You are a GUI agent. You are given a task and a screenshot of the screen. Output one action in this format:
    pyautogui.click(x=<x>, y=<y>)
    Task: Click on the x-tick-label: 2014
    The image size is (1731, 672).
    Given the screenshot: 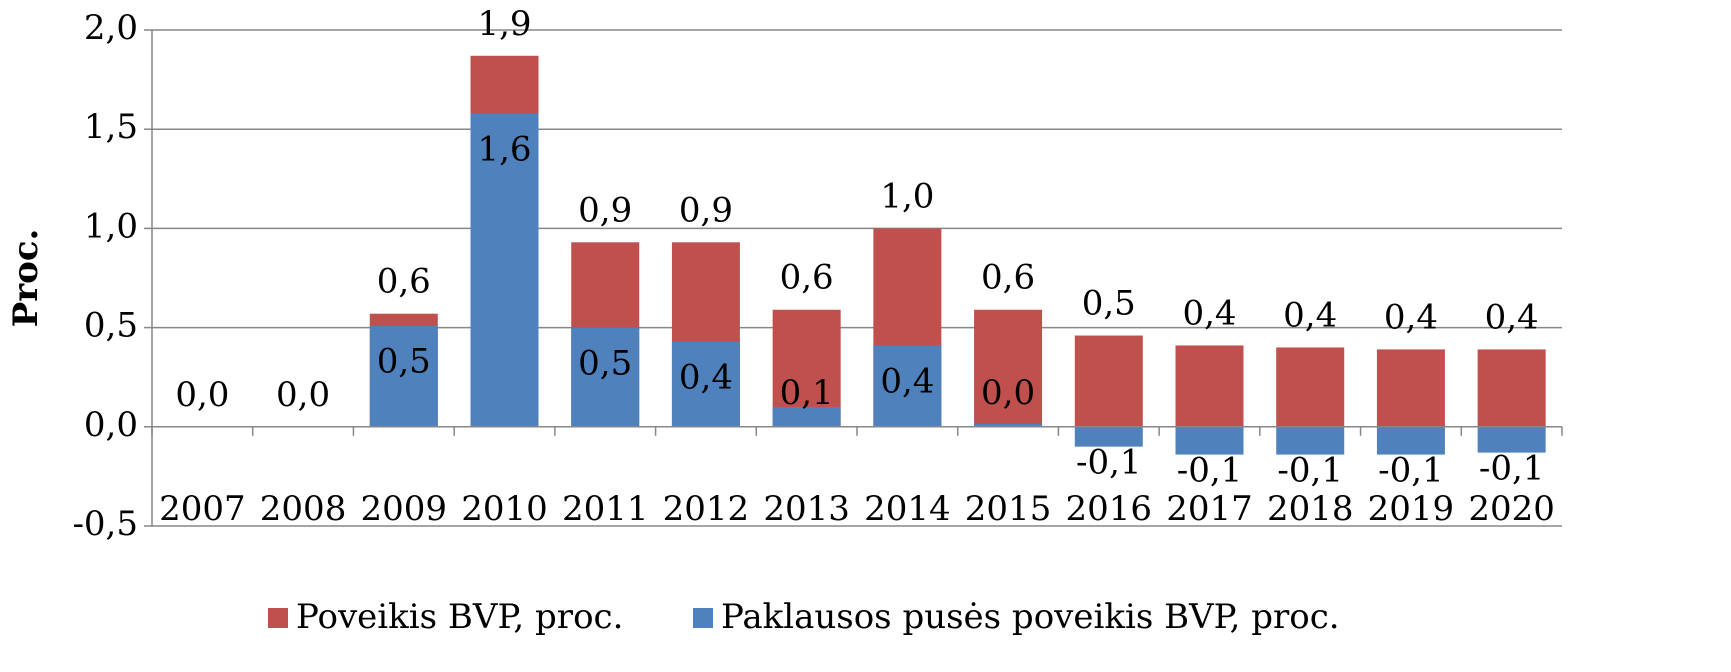 What is the action you would take?
    pyautogui.click(x=907, y=509)
    